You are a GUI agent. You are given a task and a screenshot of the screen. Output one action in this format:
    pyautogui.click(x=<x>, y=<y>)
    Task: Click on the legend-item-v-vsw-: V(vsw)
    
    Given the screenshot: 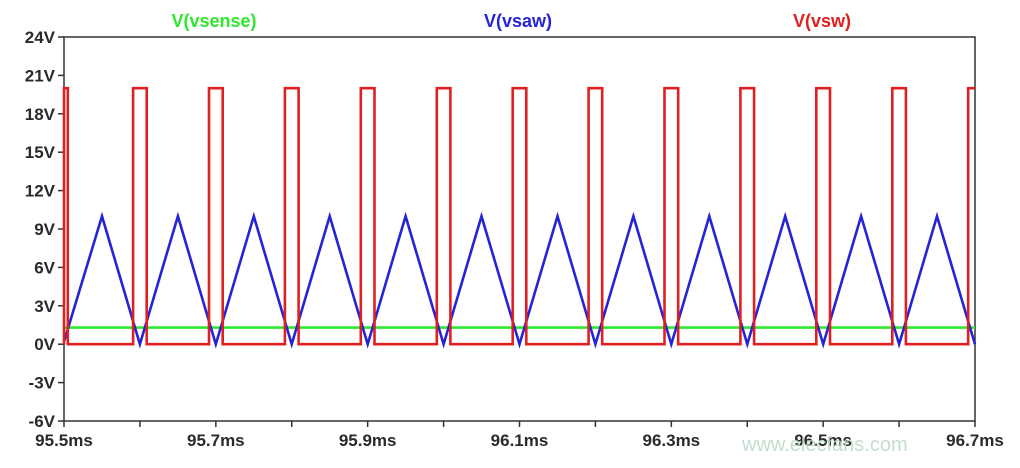 What is the action you would take?
    pyautogui.click(x=822, y=21)
    